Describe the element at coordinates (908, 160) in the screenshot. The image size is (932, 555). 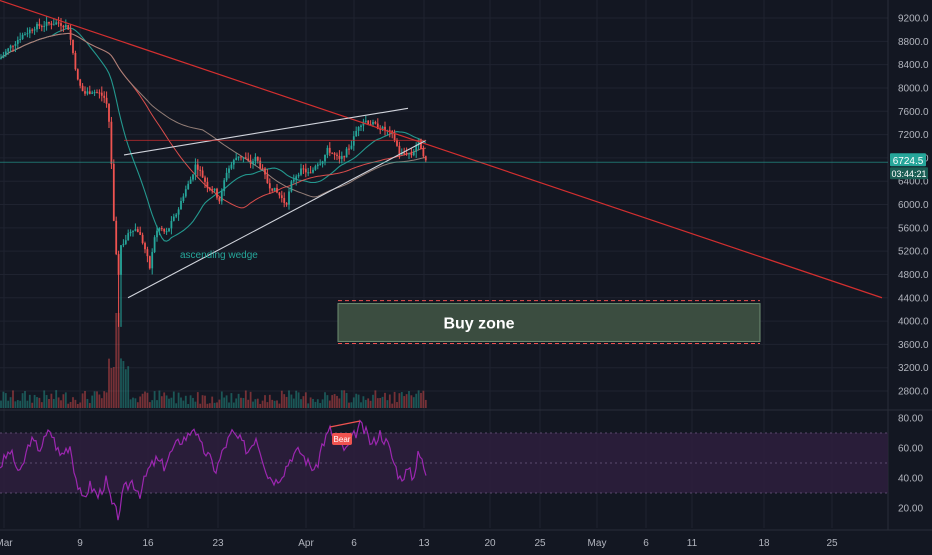
I see `last-price-tag` at that location.